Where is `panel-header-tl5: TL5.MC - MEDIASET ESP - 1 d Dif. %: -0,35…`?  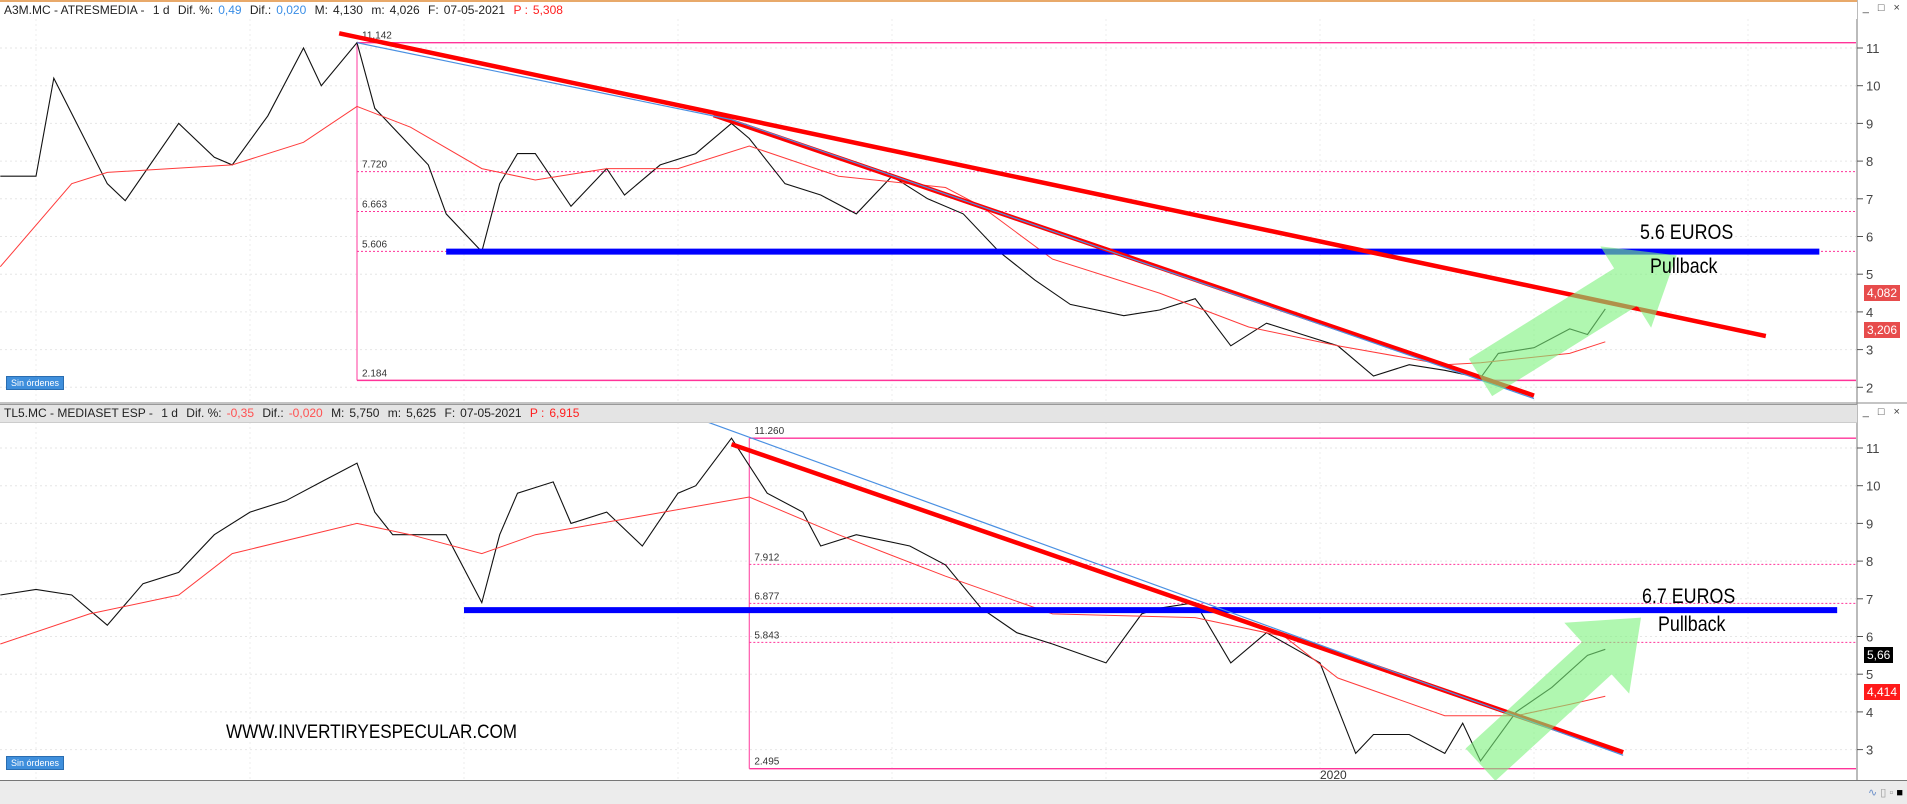
panel-header-tl5: TL5.MC - MEDIASET ESP - 1 d Dif. %: -0,35… is located at coordinates (928, 413).